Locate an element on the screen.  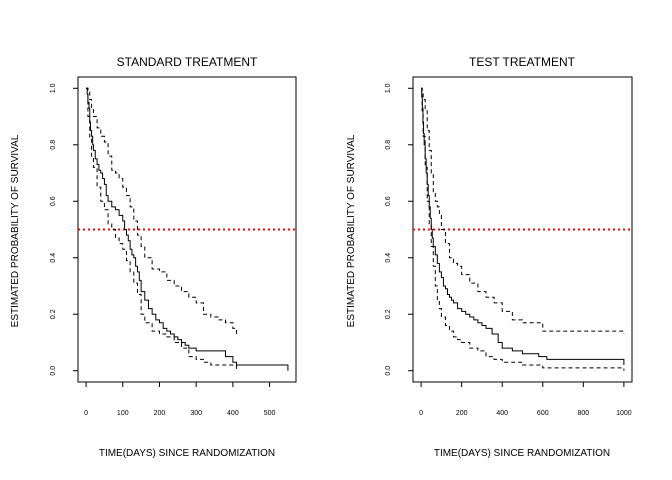
confidence-band-lower is located at coordinates (162, 229).